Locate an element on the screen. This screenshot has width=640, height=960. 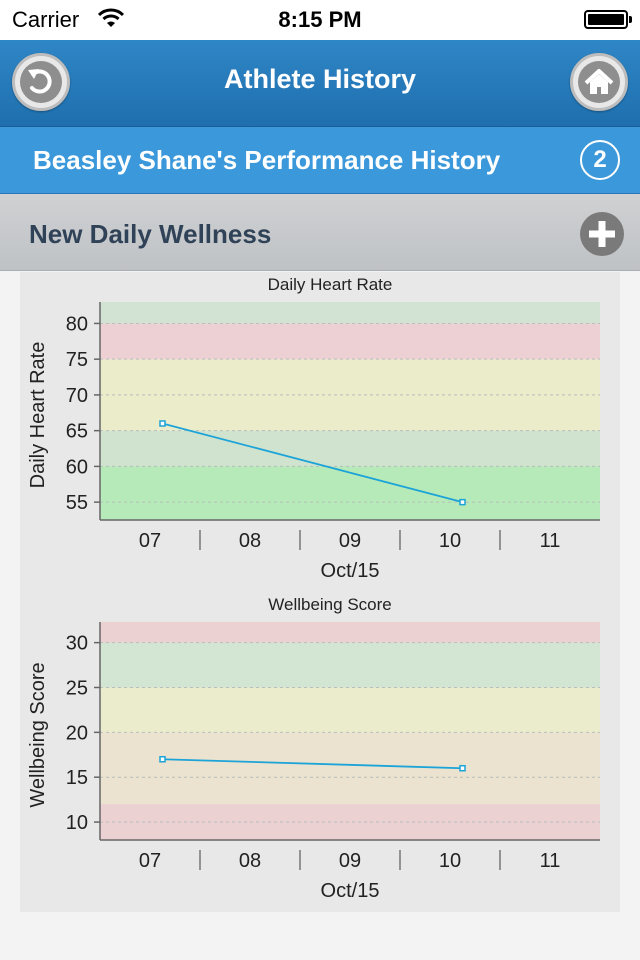
back-button is located at coordinates (41, 82).